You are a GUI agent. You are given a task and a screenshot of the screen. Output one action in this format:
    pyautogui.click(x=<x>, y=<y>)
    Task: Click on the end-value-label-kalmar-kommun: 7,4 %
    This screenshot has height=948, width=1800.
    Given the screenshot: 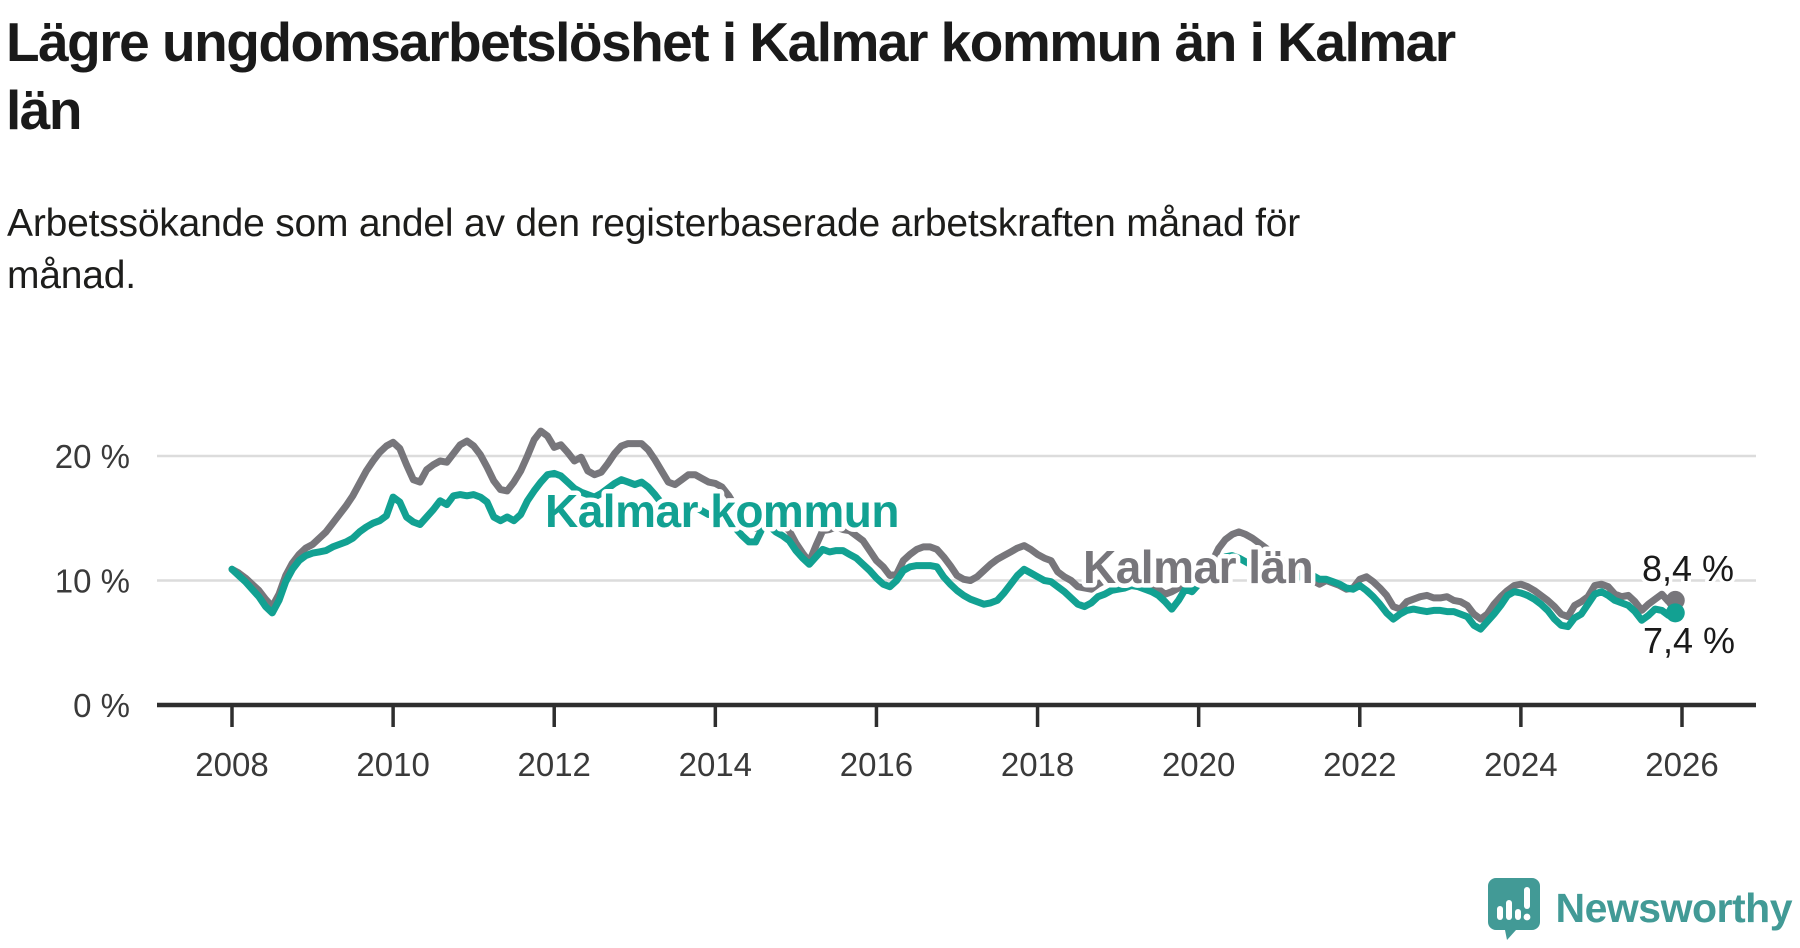 What is the action you would take?
    pyautogui.click(x=1689, y=640)
    